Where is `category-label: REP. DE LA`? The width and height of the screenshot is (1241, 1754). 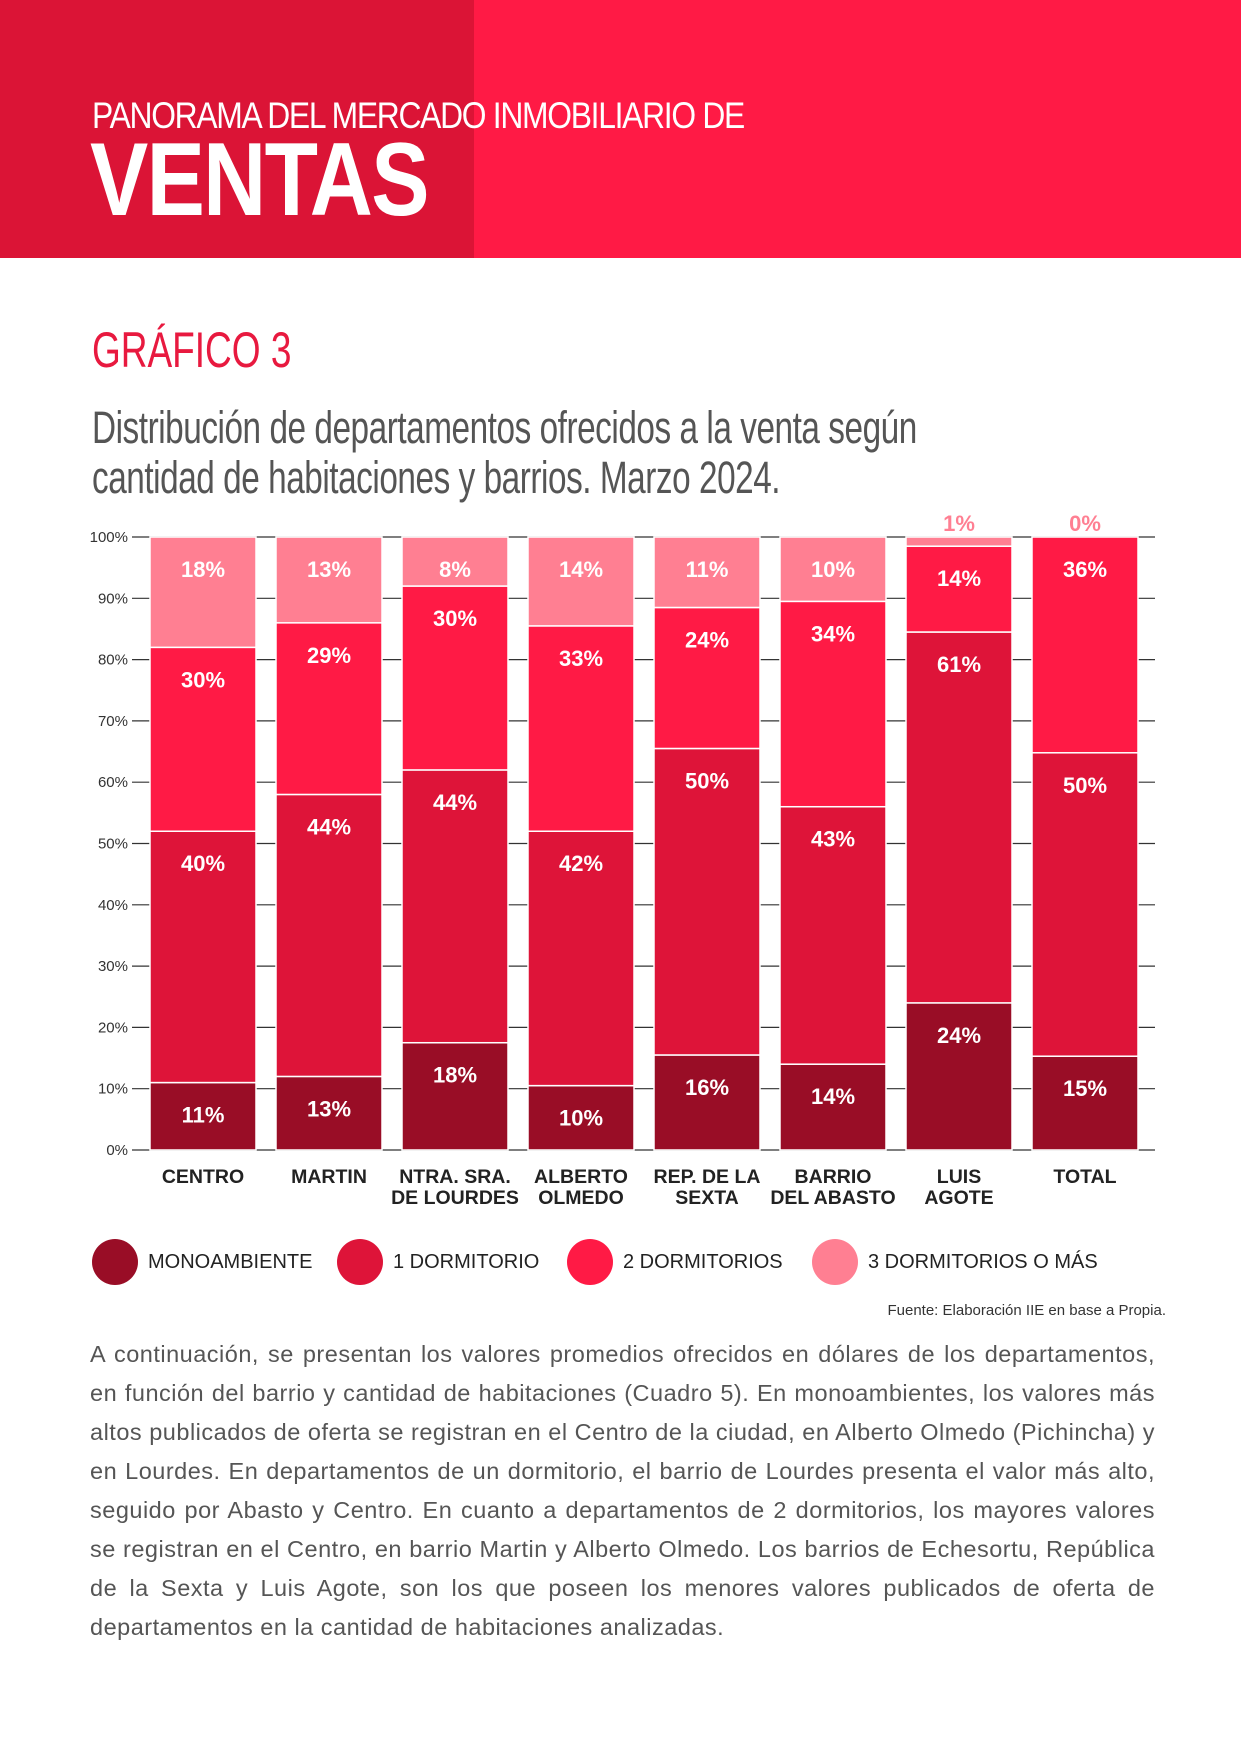 category-label: REP. DE LA is located at coordinates (707, 1177).